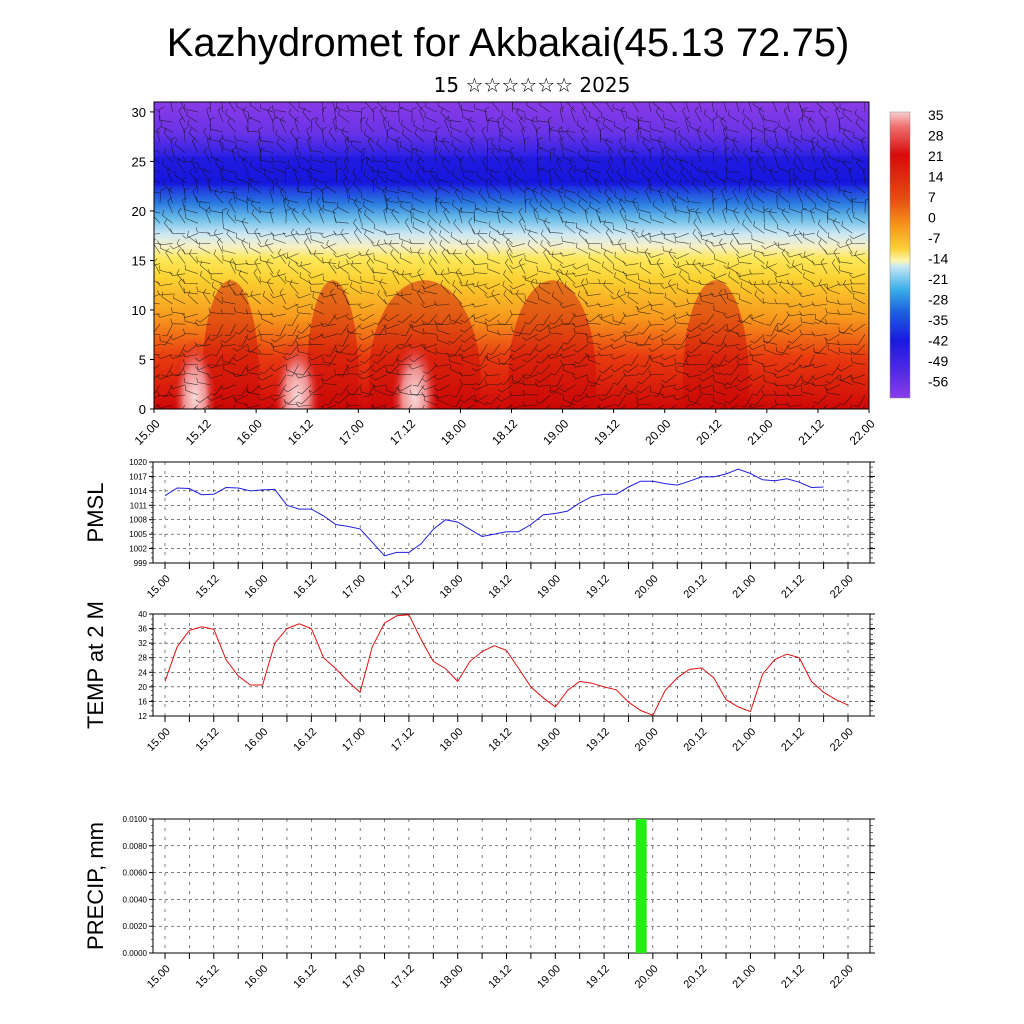  What do you see at coordinates (744, 977) in the screenshot?
I see `x-tick-label: 21.00` at bounding box center [744, 977].